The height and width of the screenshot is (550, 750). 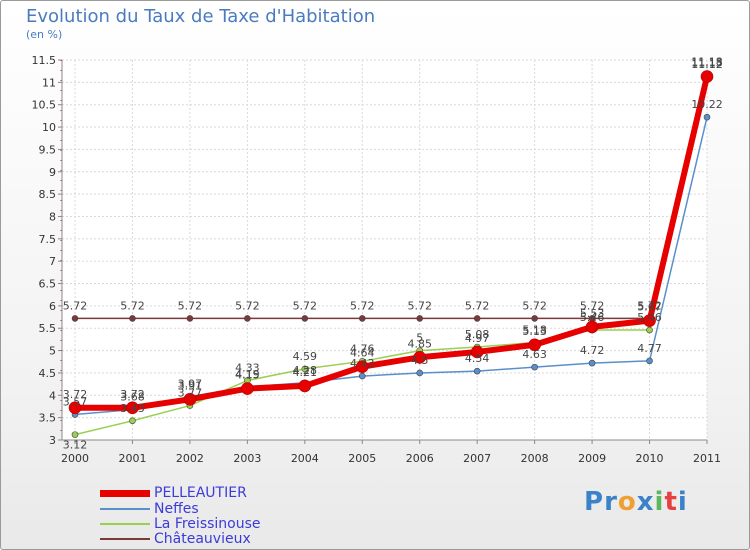 I want to click on data-label-neffes: 4.28, so click(x=305, y=370).